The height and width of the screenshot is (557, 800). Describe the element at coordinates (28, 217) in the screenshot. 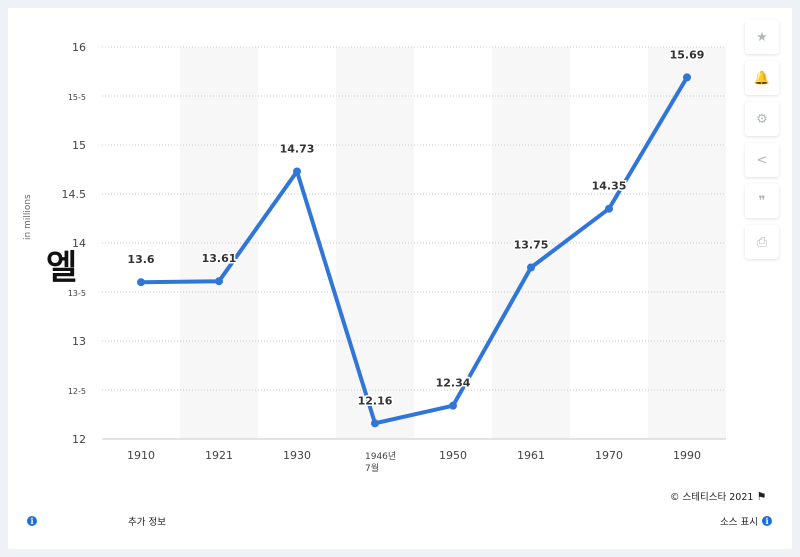

I see `y-axis-label: in millions` at that location.